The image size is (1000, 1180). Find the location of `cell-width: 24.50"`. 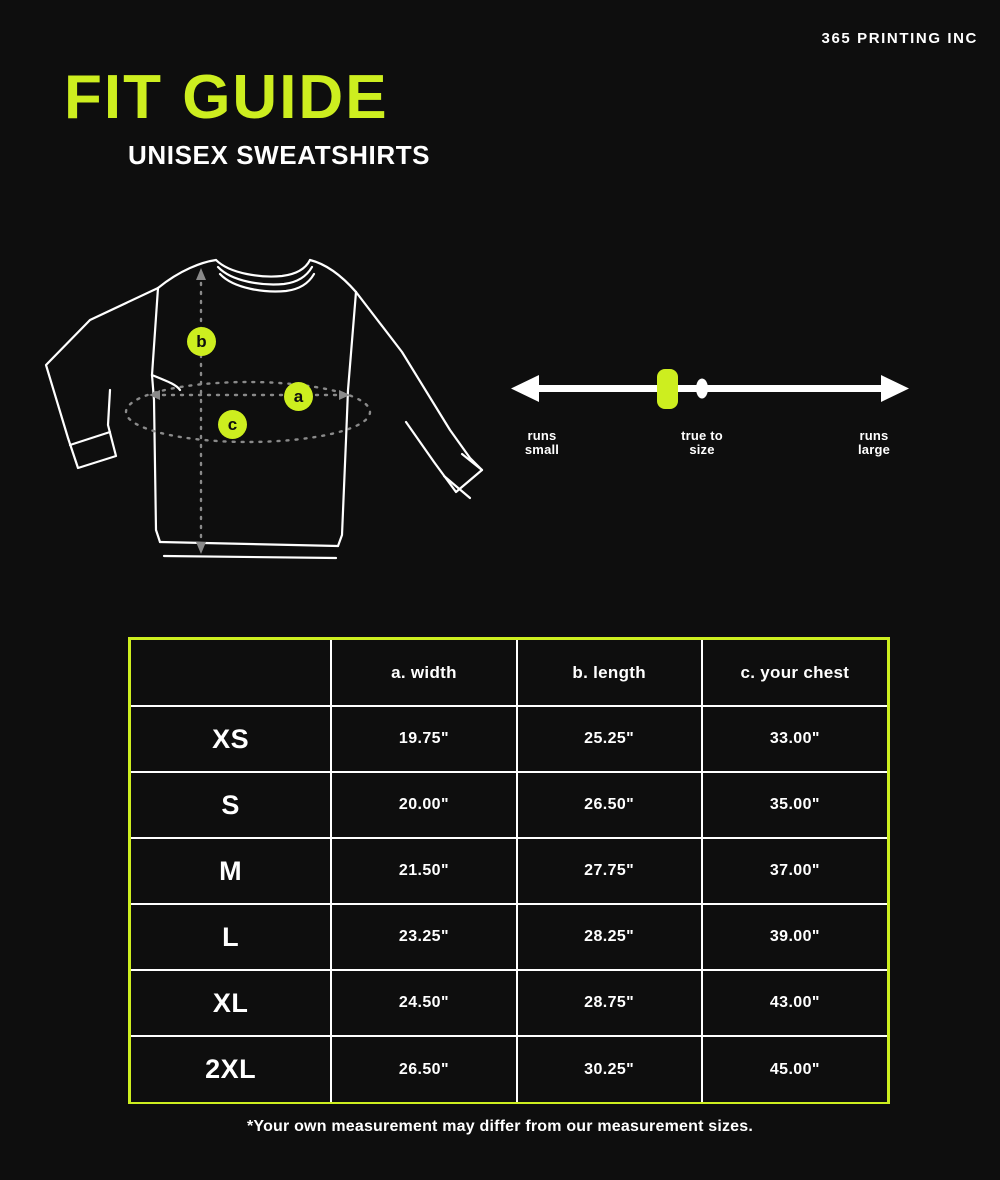

cell-width: 24.50" is located at coordinates (424, 1003).